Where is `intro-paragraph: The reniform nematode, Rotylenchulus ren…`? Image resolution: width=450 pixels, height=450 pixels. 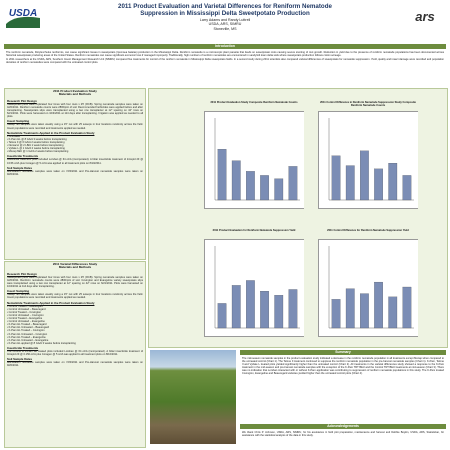
intro-paragraph: The reniform nematode, Rotylenchulus ren… is located at coordinates (225, 54).